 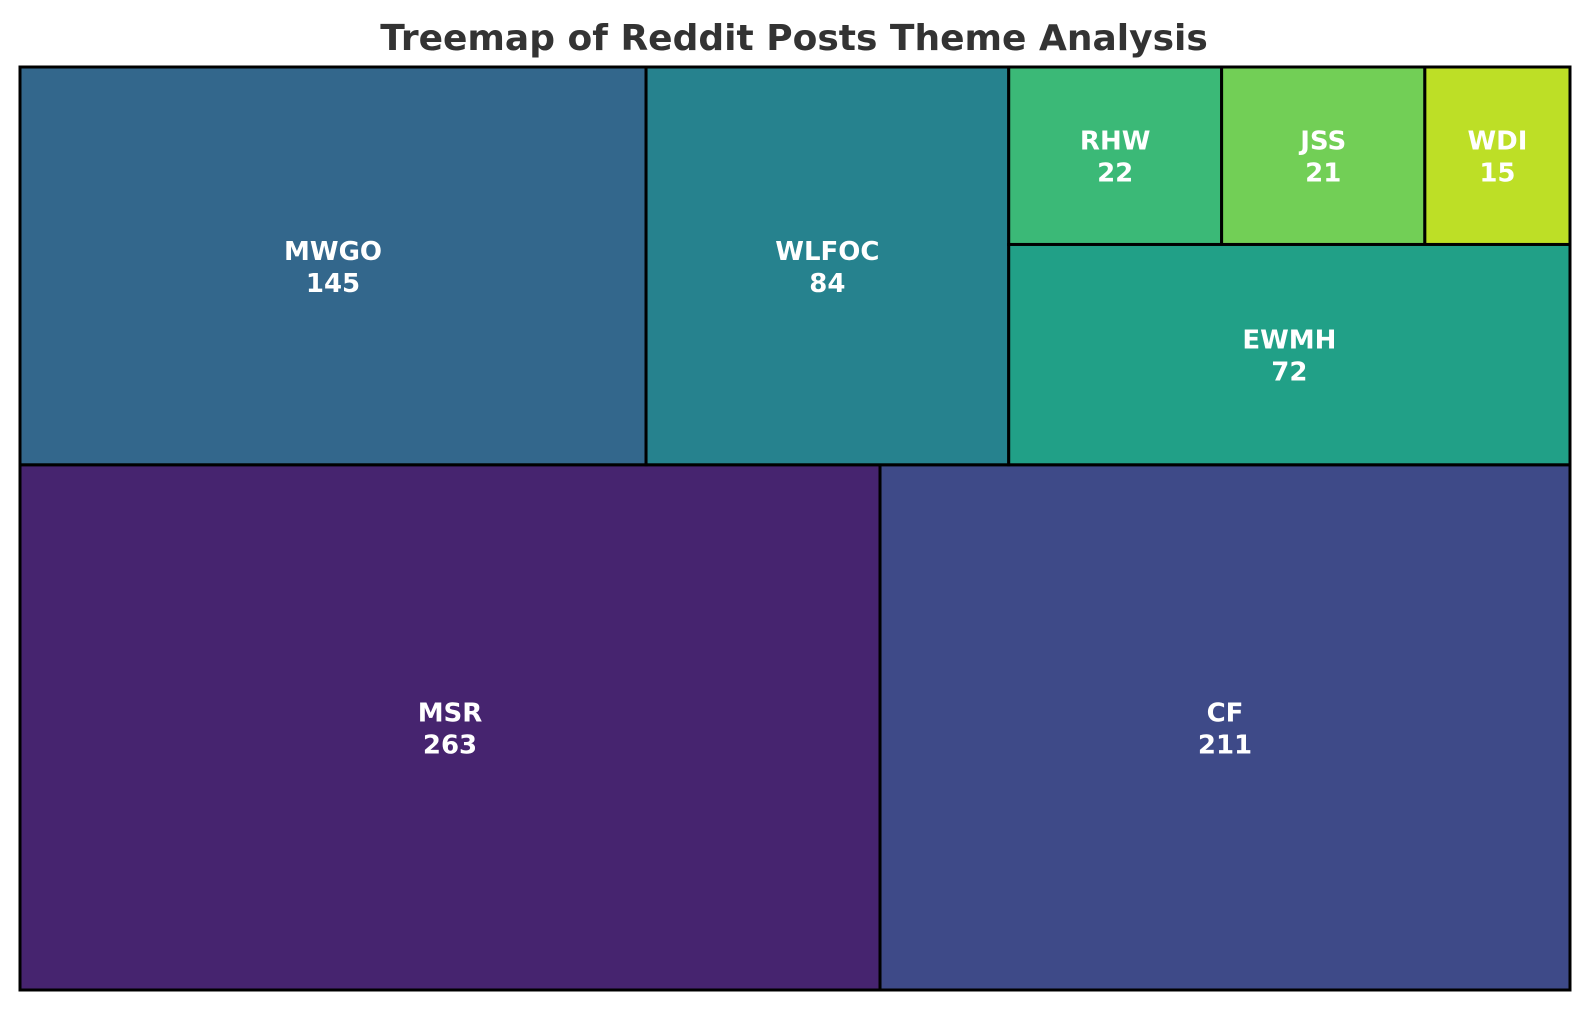 I want to click on tile-value-cf: 211, so click(x=1225, y=745).